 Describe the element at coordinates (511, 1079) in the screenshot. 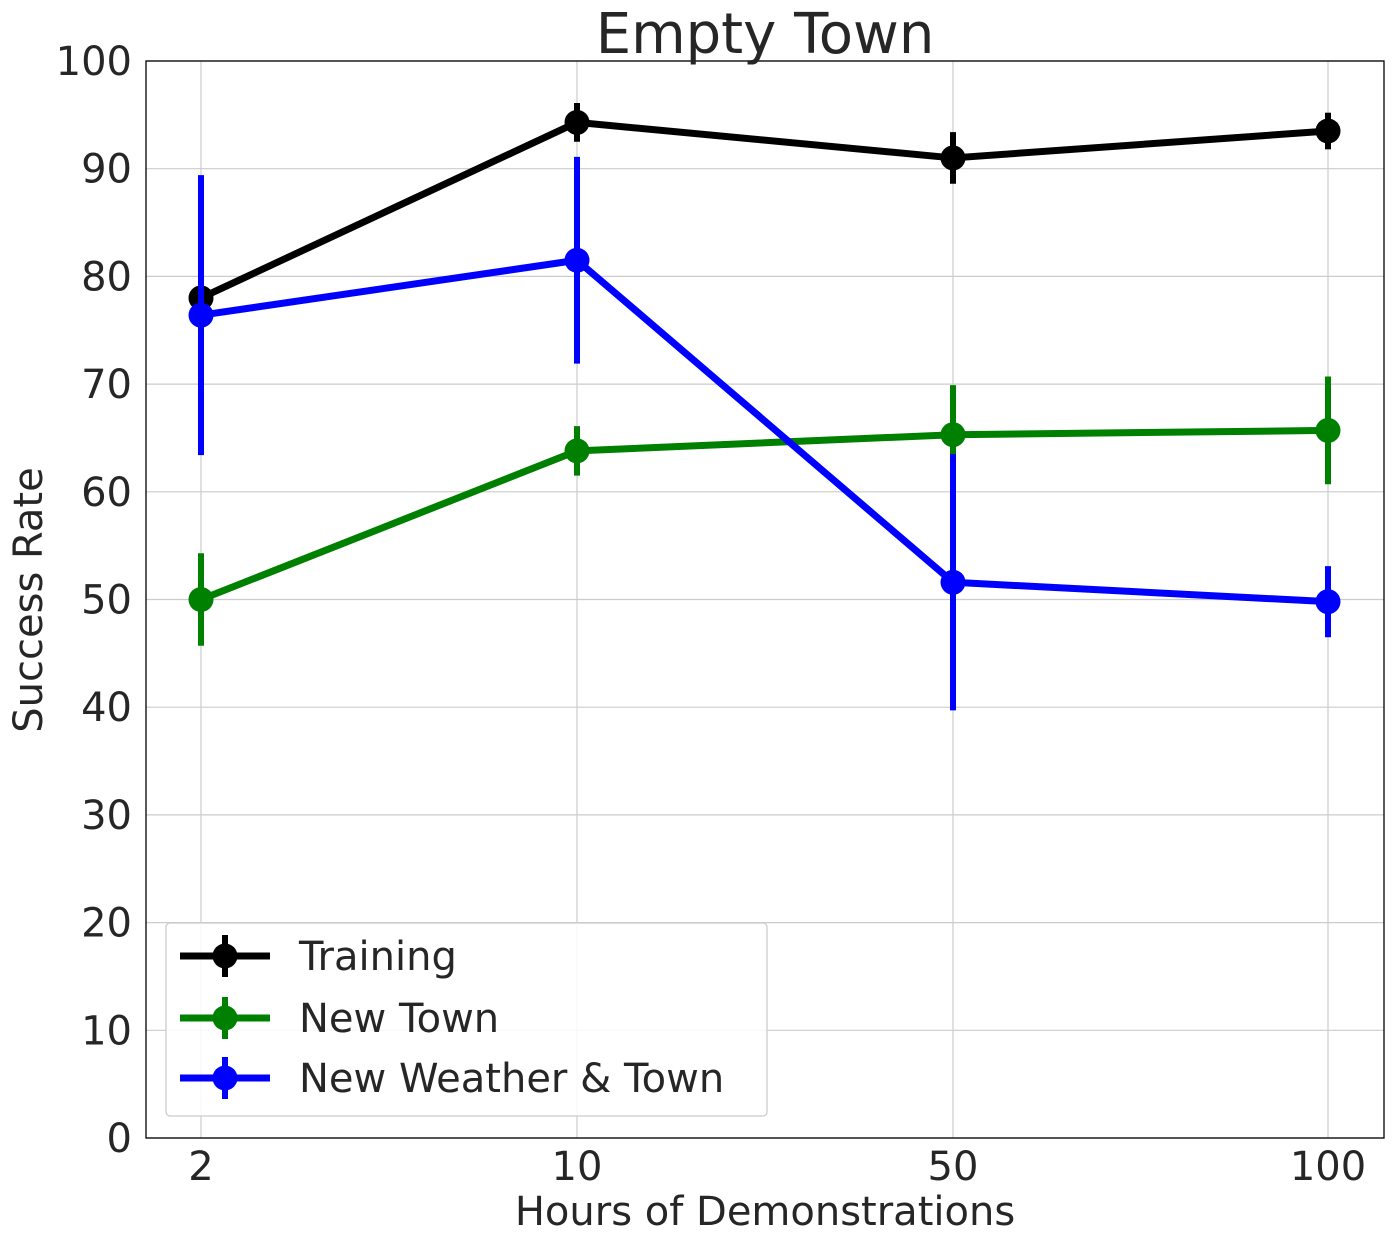

I see `legend-label: New Weather & Town` at that location.